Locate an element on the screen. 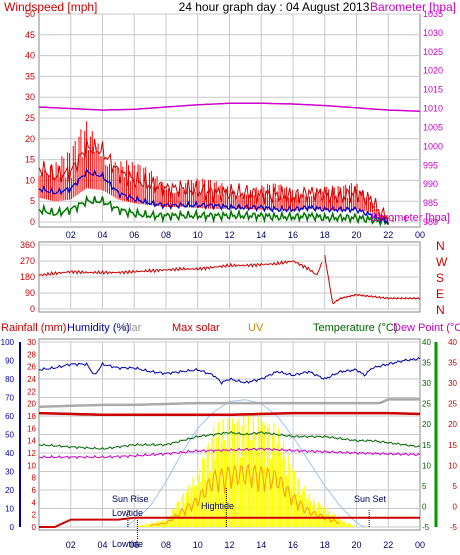  sunset-label: Sun Set is located at coordinates (370, 499).